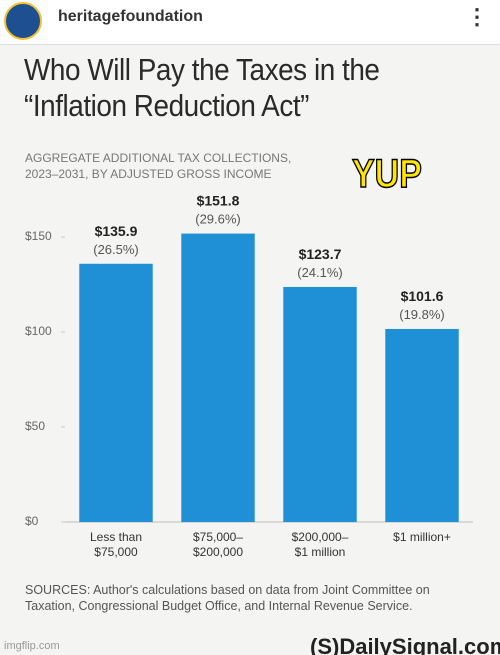 This screenshot has width=500, height=655. Describe the element at coordinates (386, 174) in the screenshot. I see `annotation: YUP` at that location.